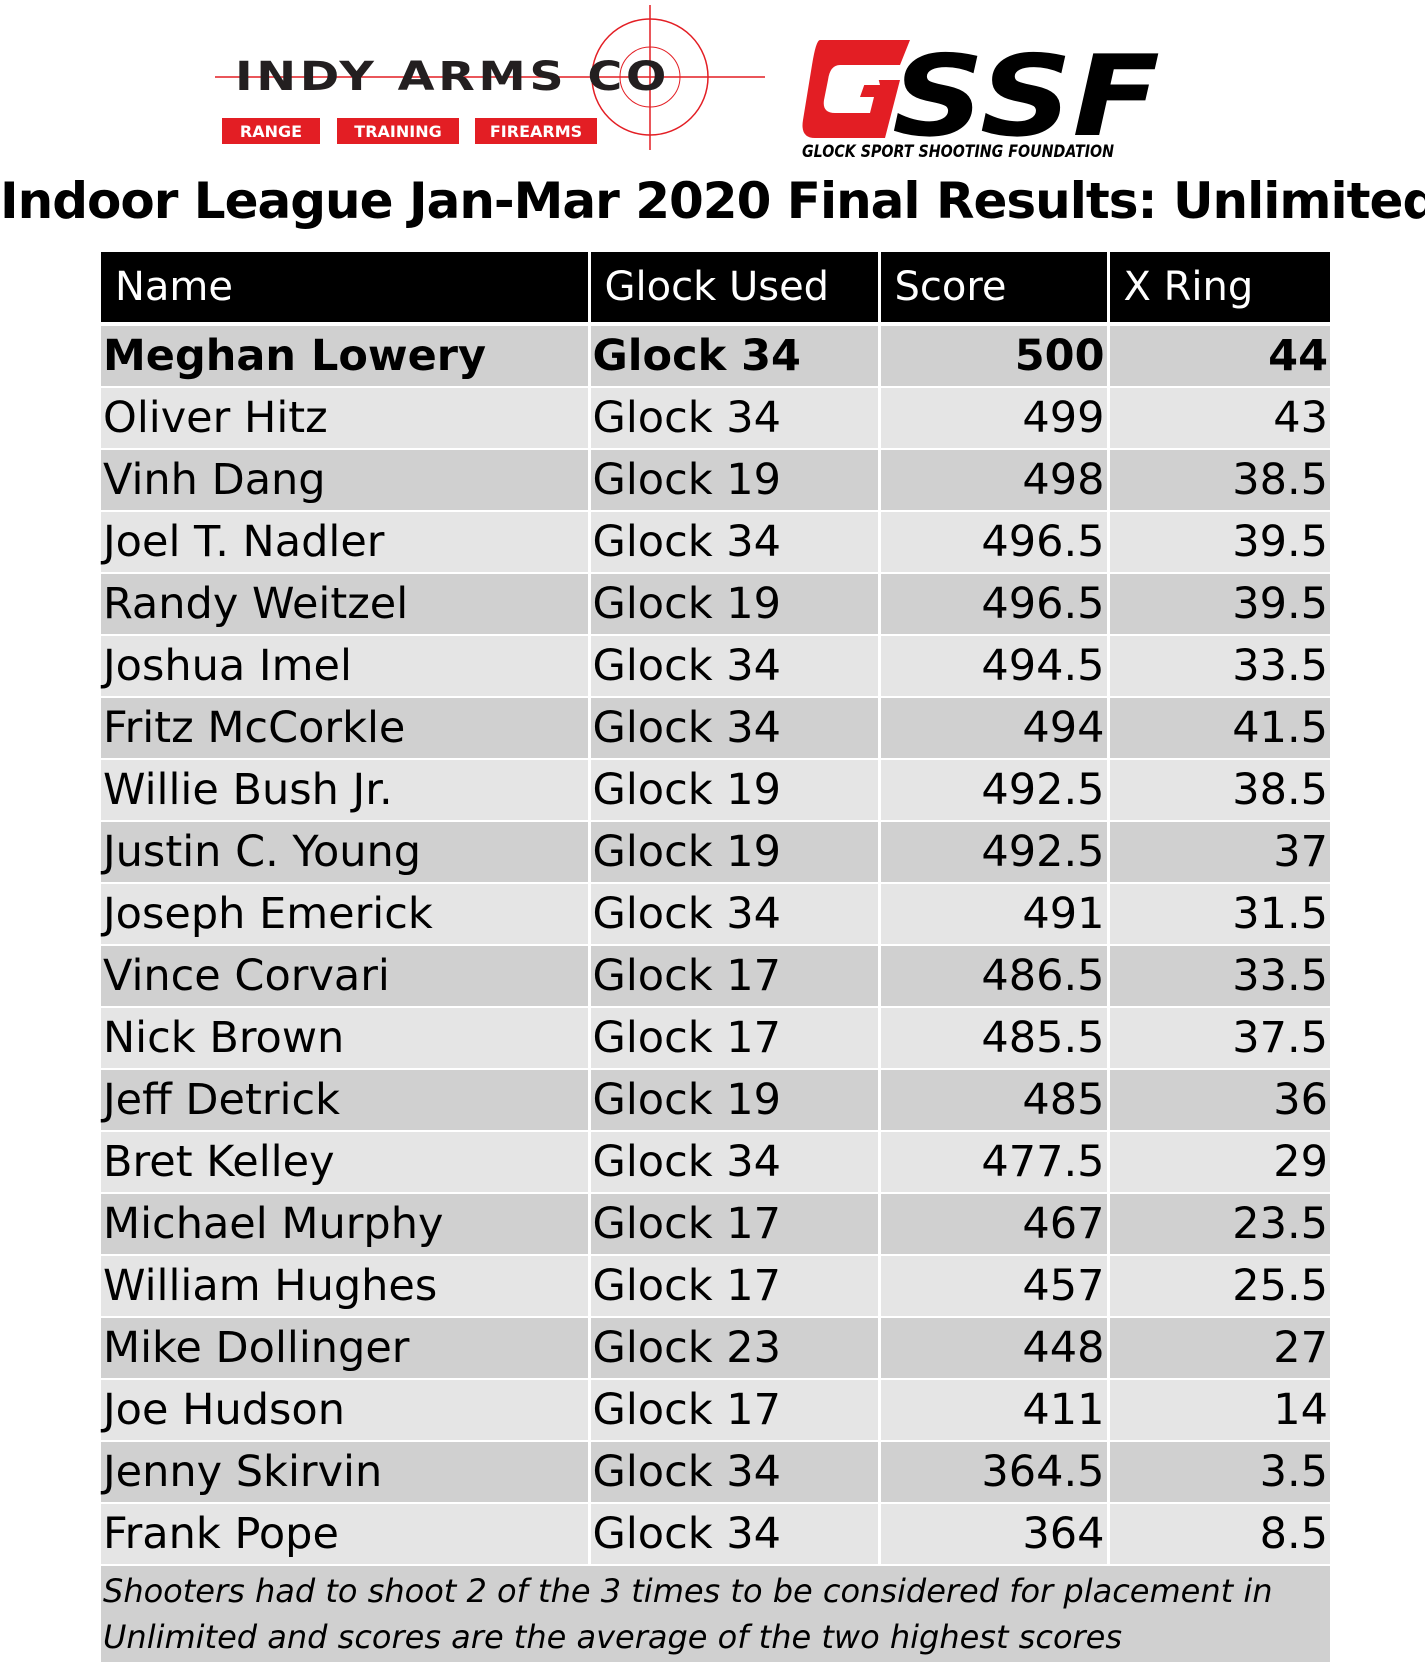  Describe the element at coordinates (715, 789) in the screenshot. I see `table-row: Willie Bush Jr. Glock 19 492.5 38.5` at that location.